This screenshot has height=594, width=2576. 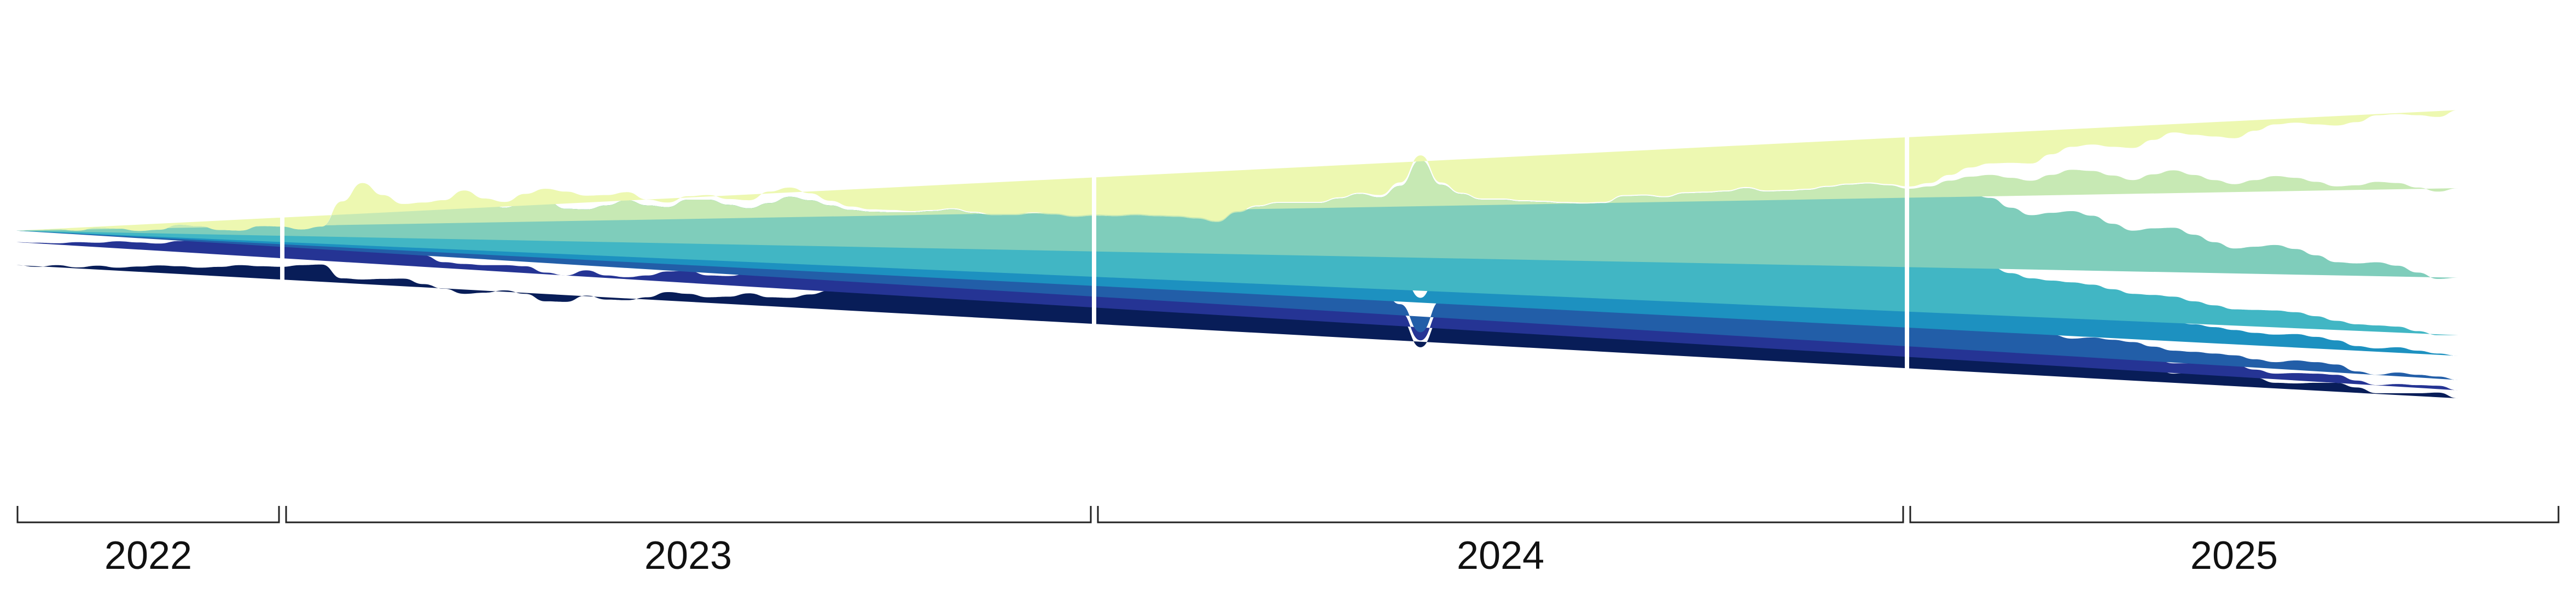 I want to click on year-label-2024: 2024, so click(x=1500, y=556).